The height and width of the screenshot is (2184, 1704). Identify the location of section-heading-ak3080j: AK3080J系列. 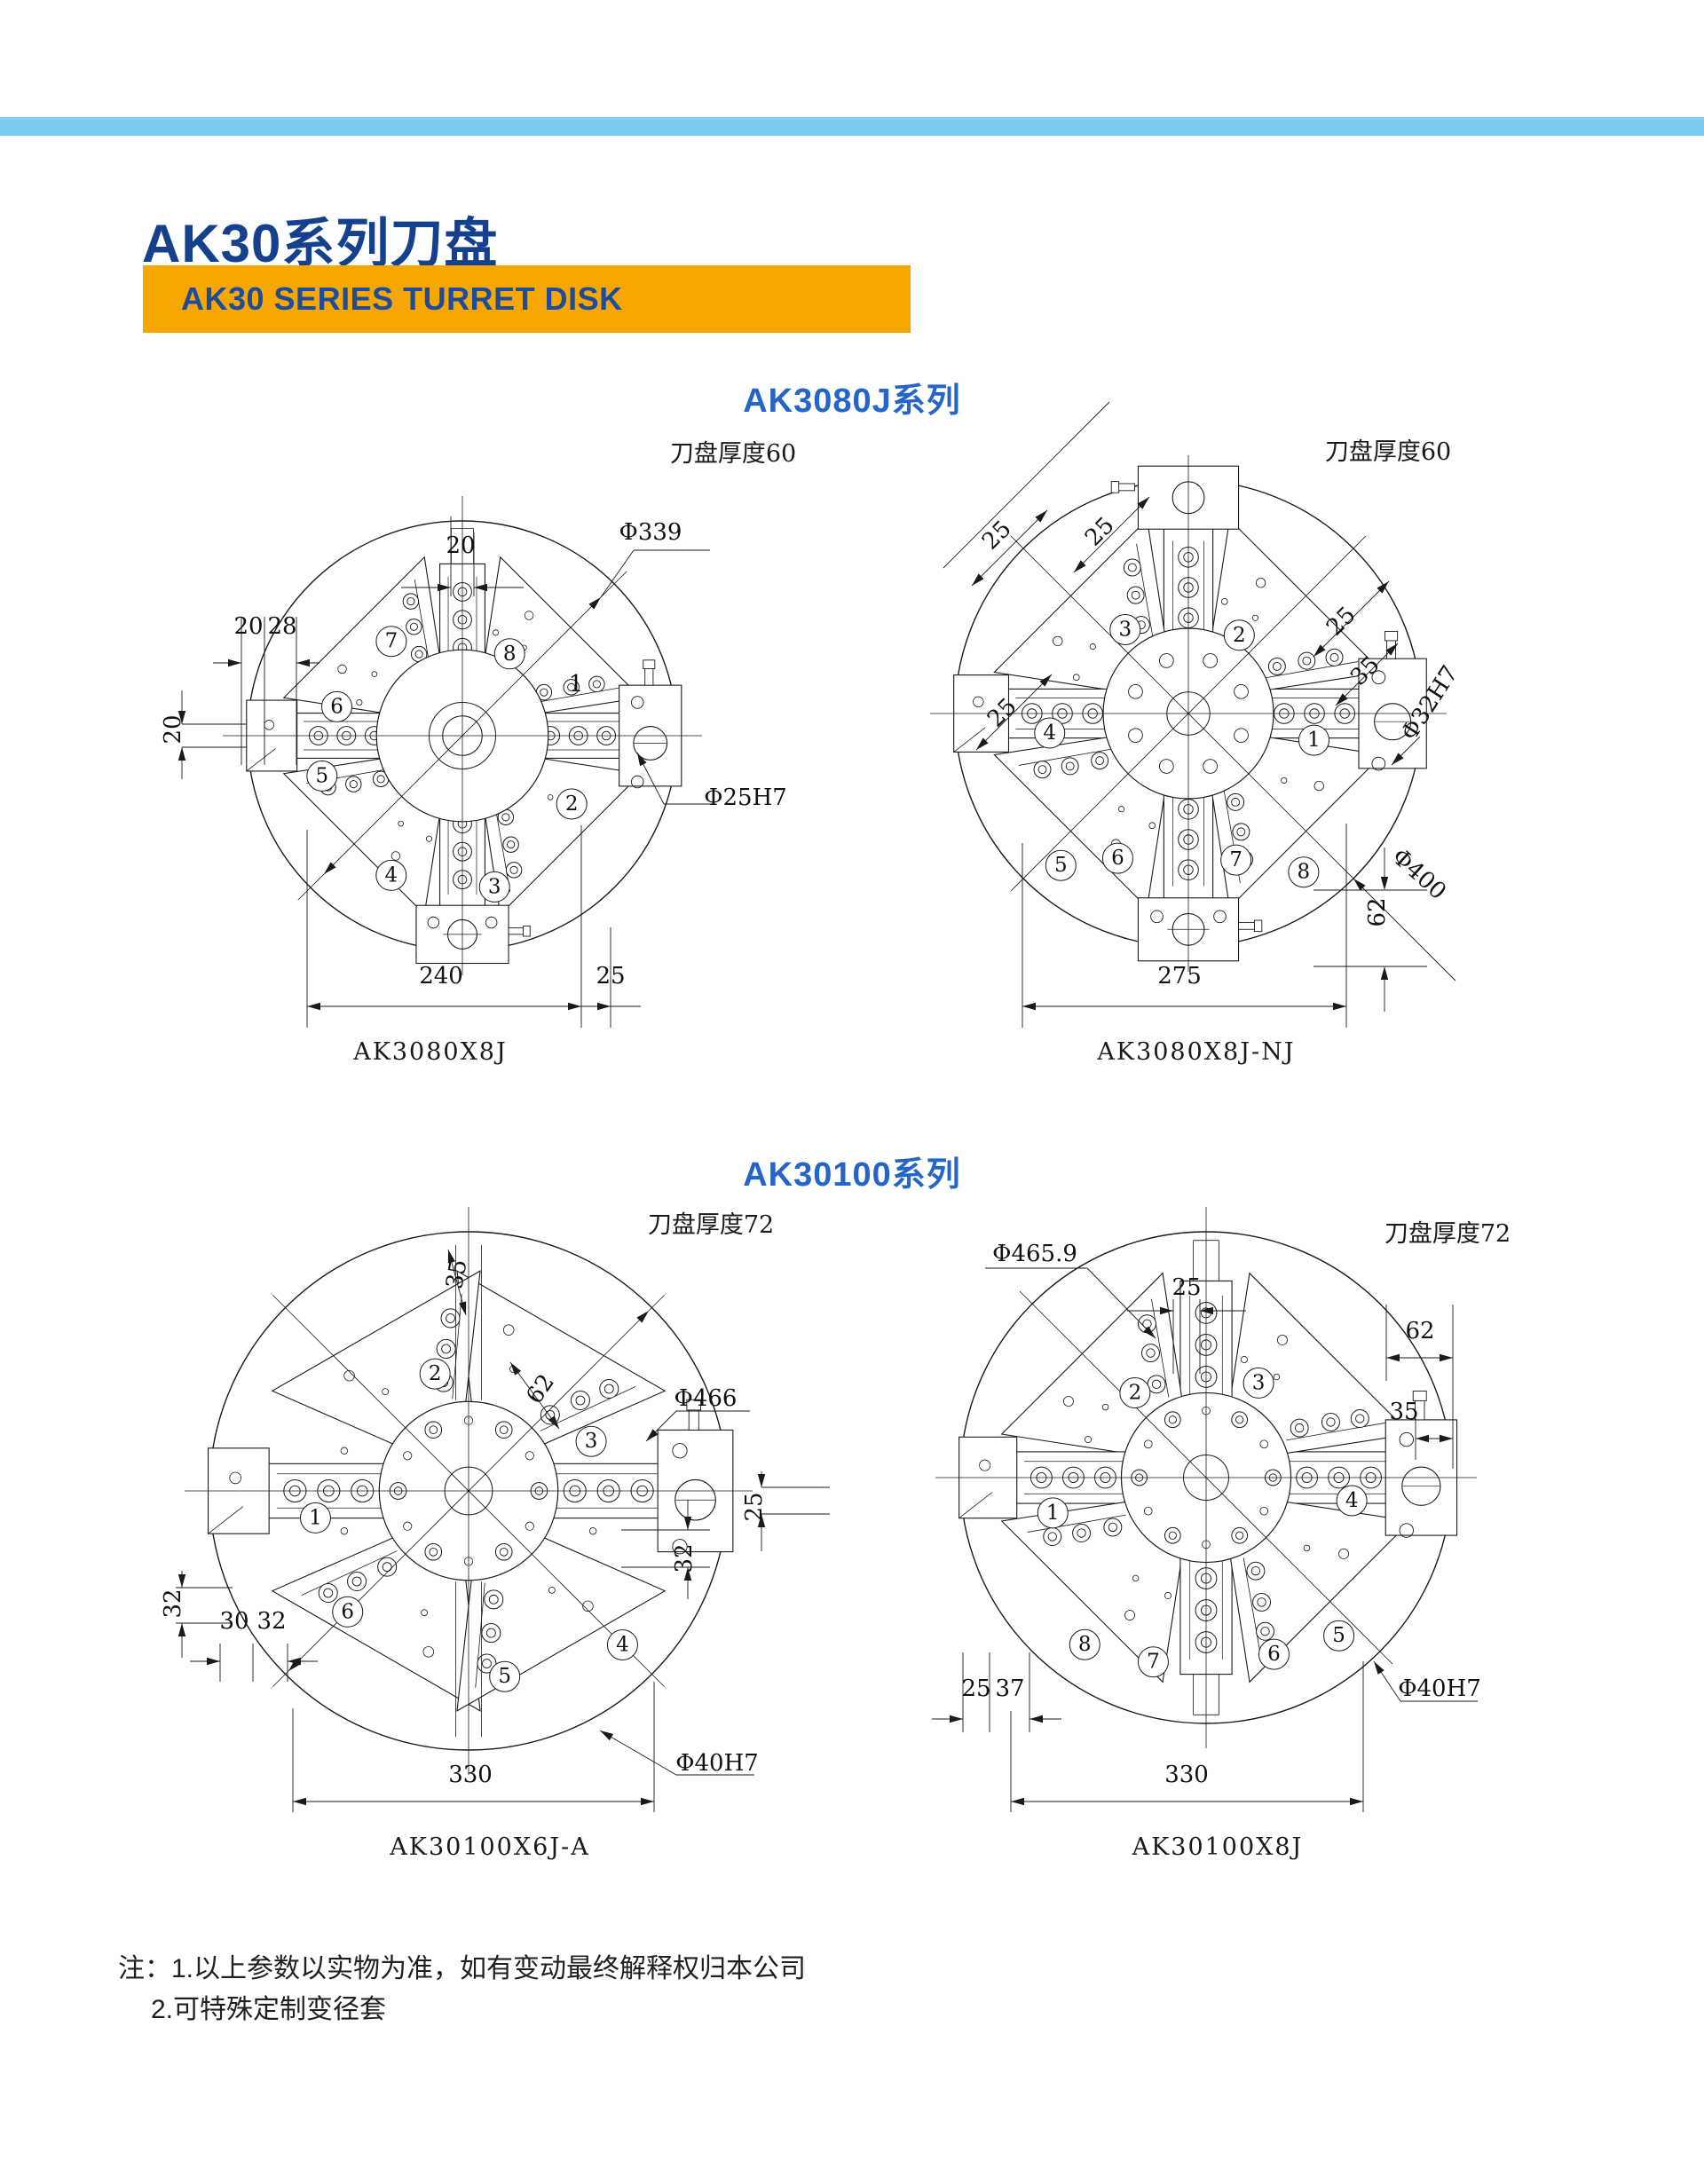
(852, 401).